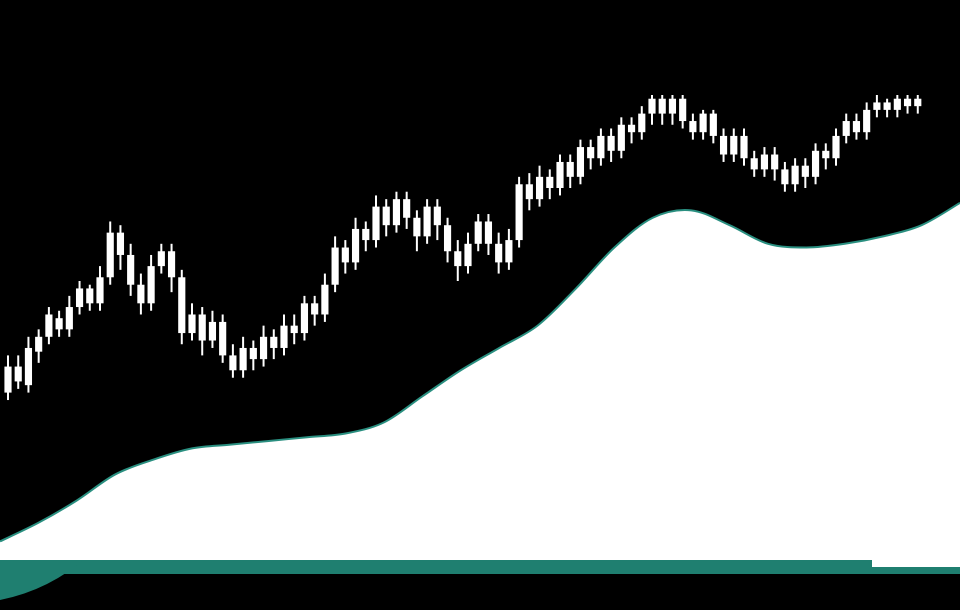 The width and height of the screenshot is (960, 610). Describe the element at coordinates (916, 563) in the screenshot. I see `area-base-block` at that location.